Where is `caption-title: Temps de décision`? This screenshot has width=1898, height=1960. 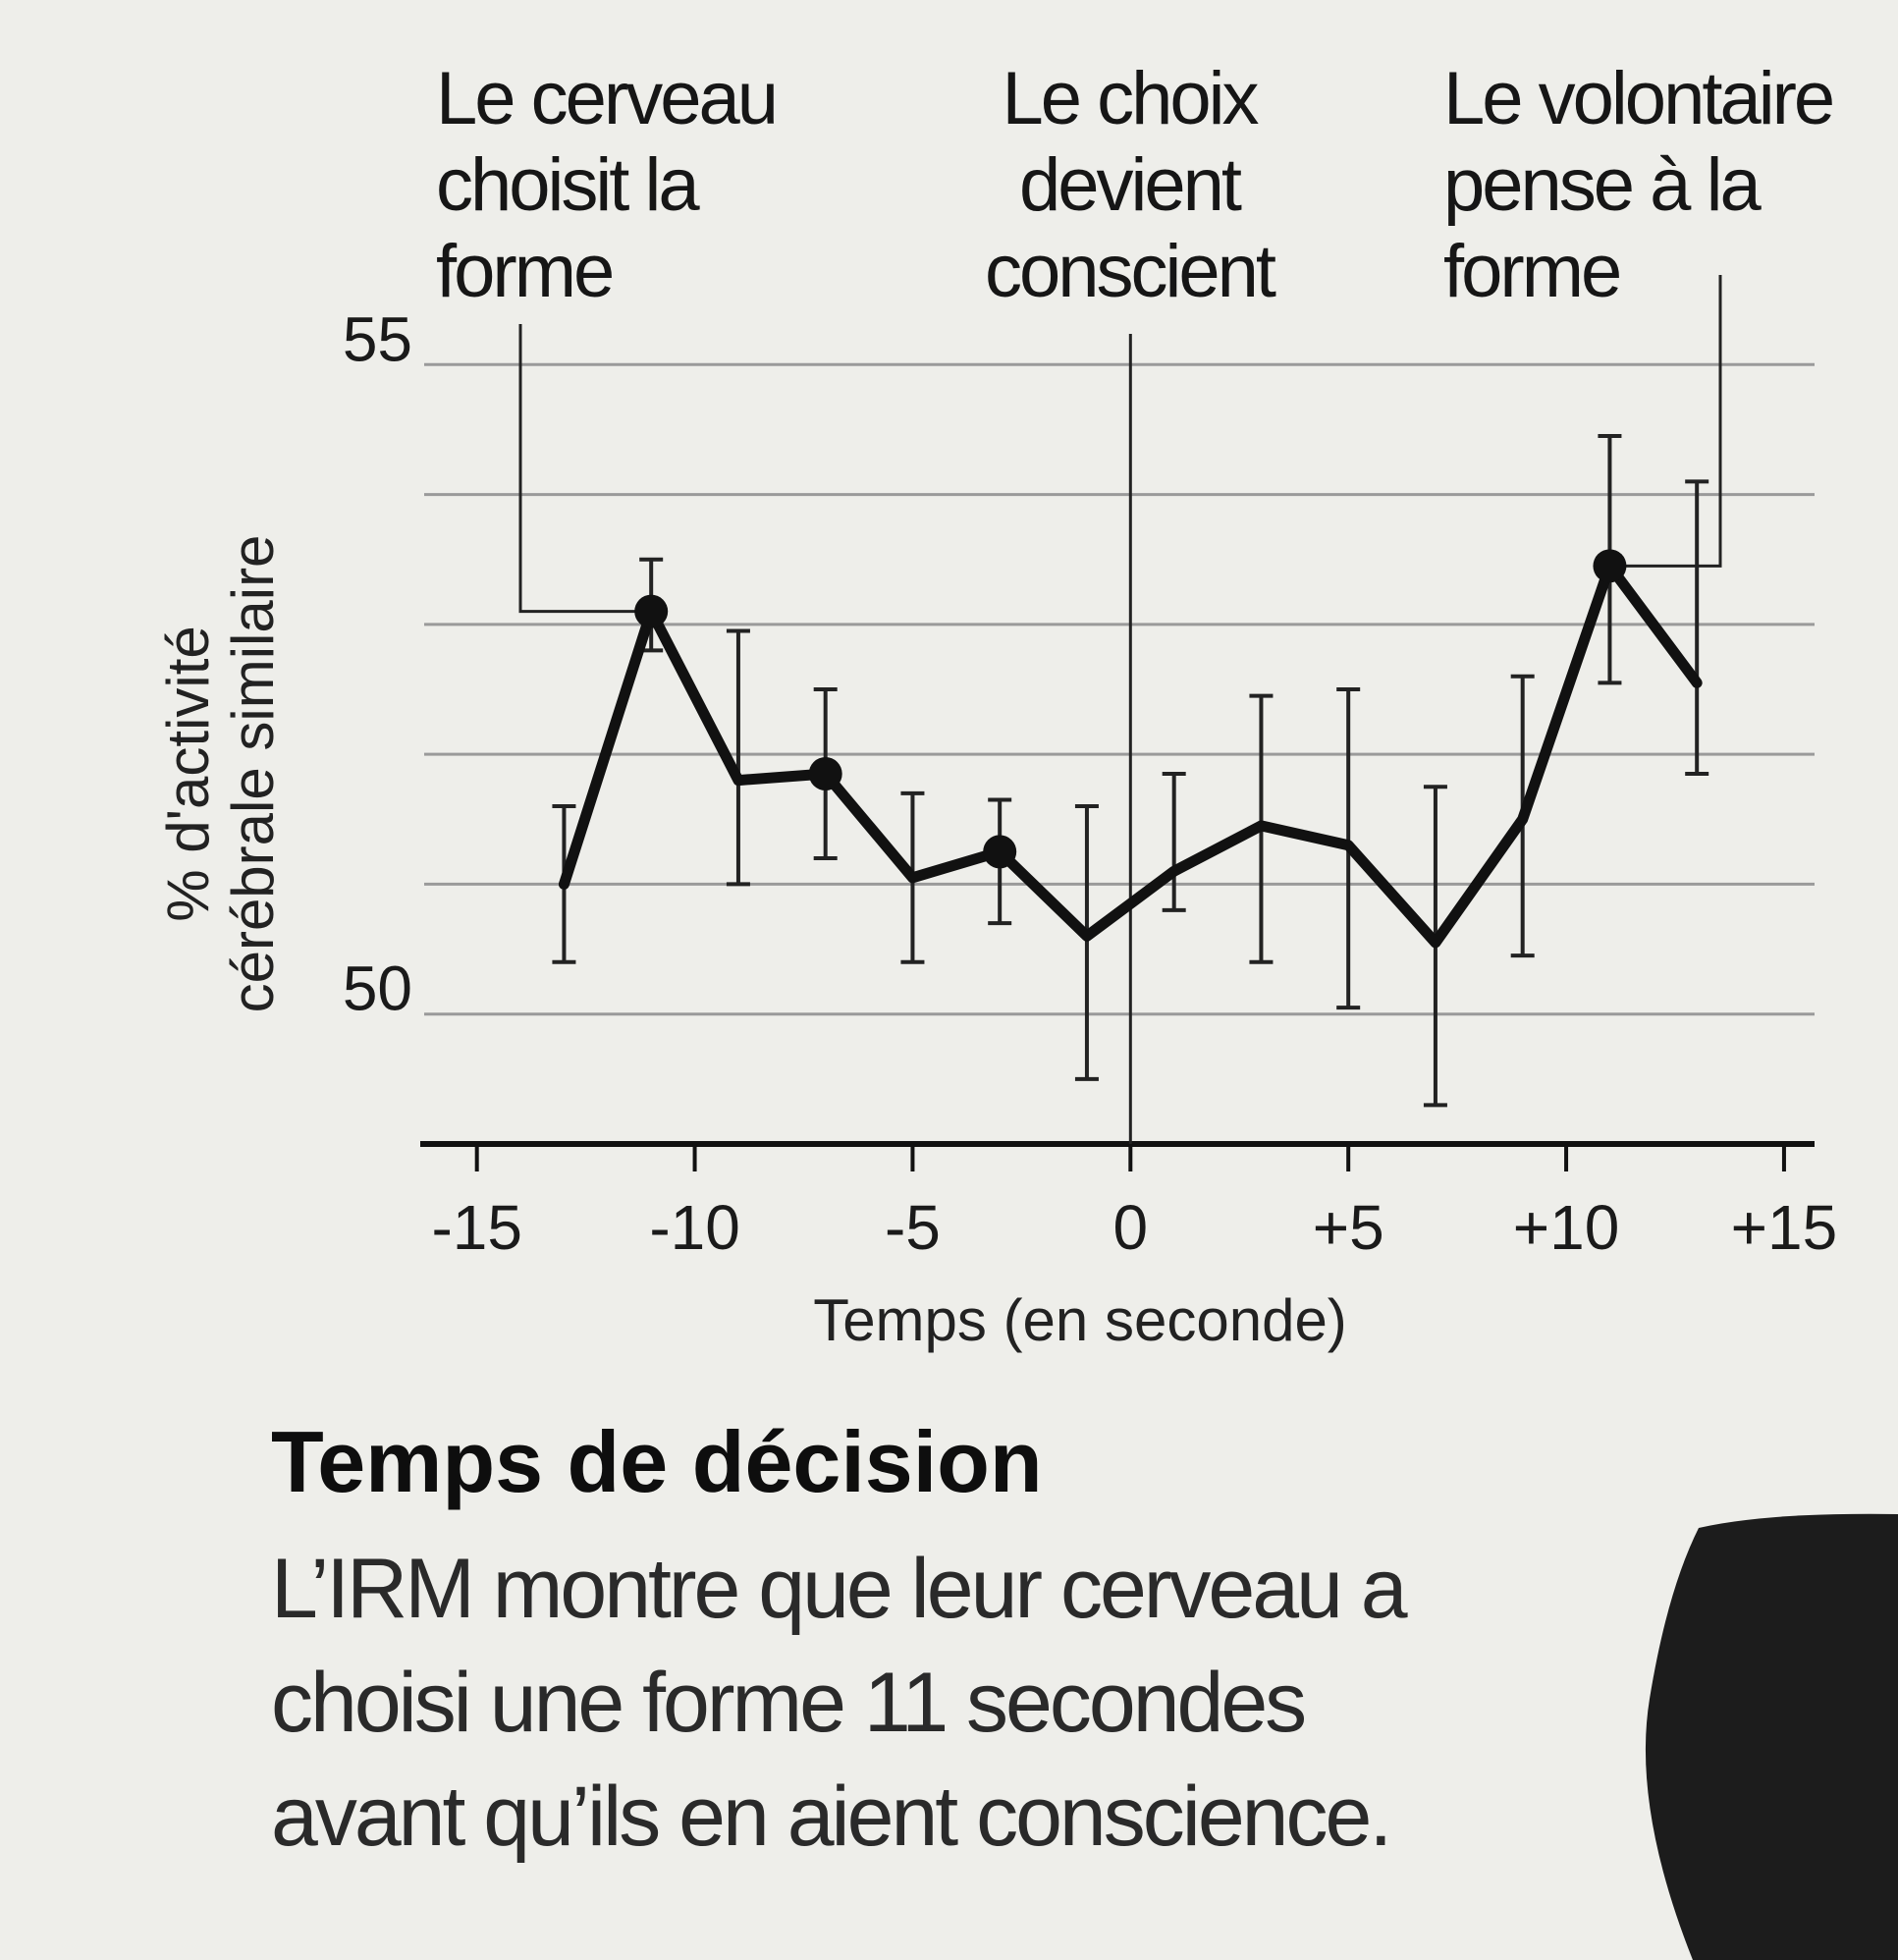
caption-title: Temps de décision is located at coordinates (657, 1461).